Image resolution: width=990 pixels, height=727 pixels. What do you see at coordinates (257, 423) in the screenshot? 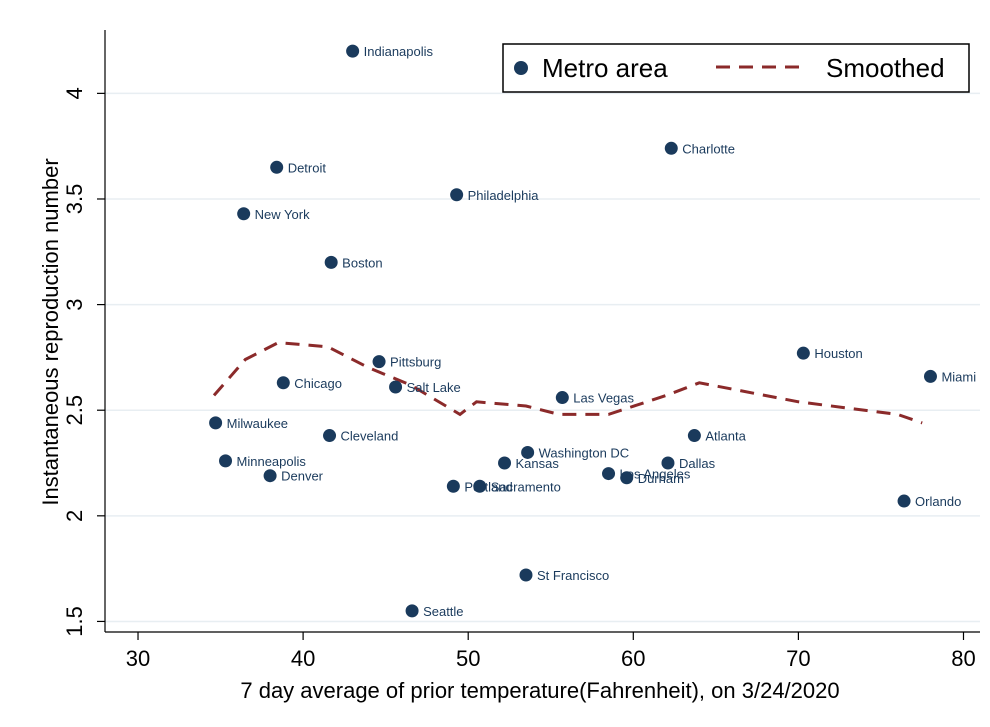
I see `point-label-milwaukee: Milwaukee` at bounding box center [257, 423].